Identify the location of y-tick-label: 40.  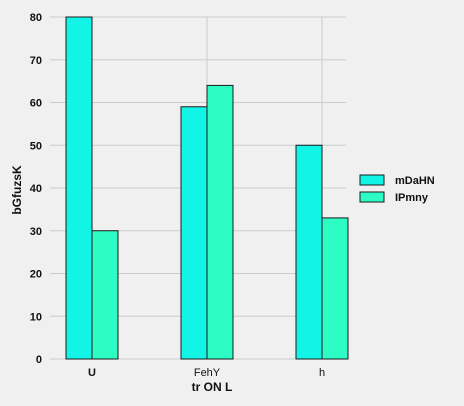
(36, 189).